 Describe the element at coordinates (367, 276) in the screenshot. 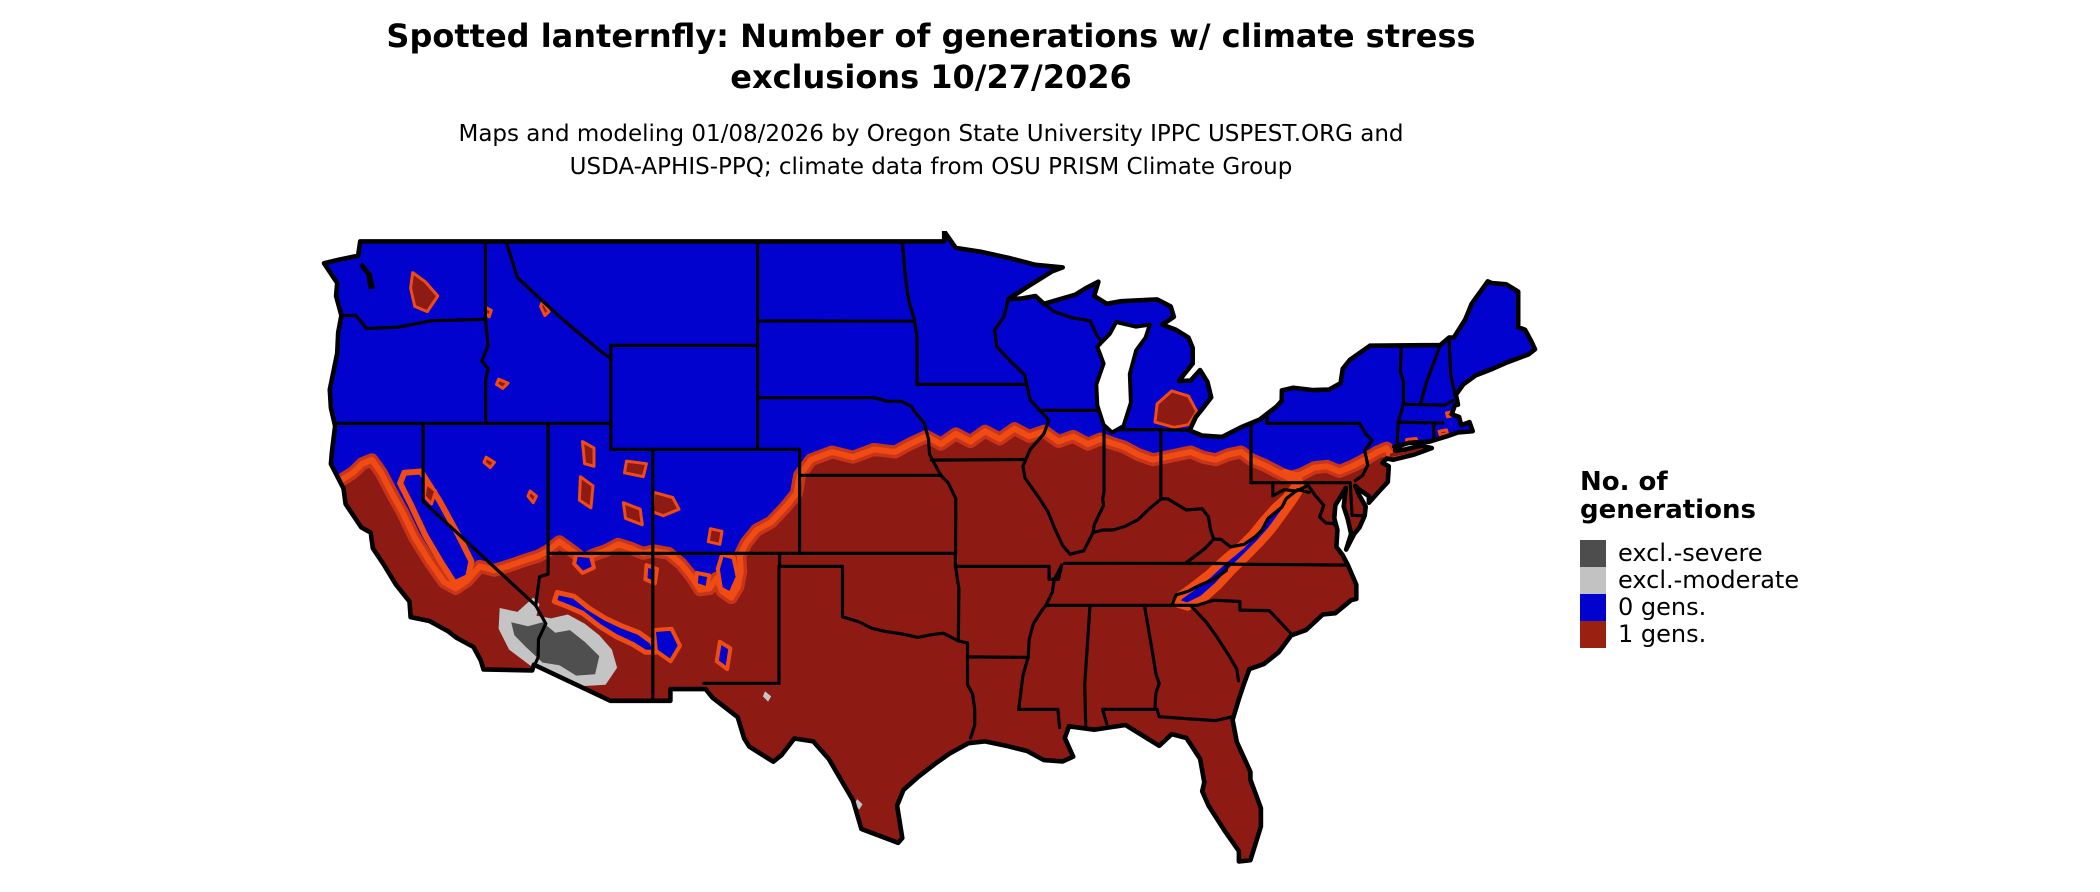

I see `puget-sound` at that location.